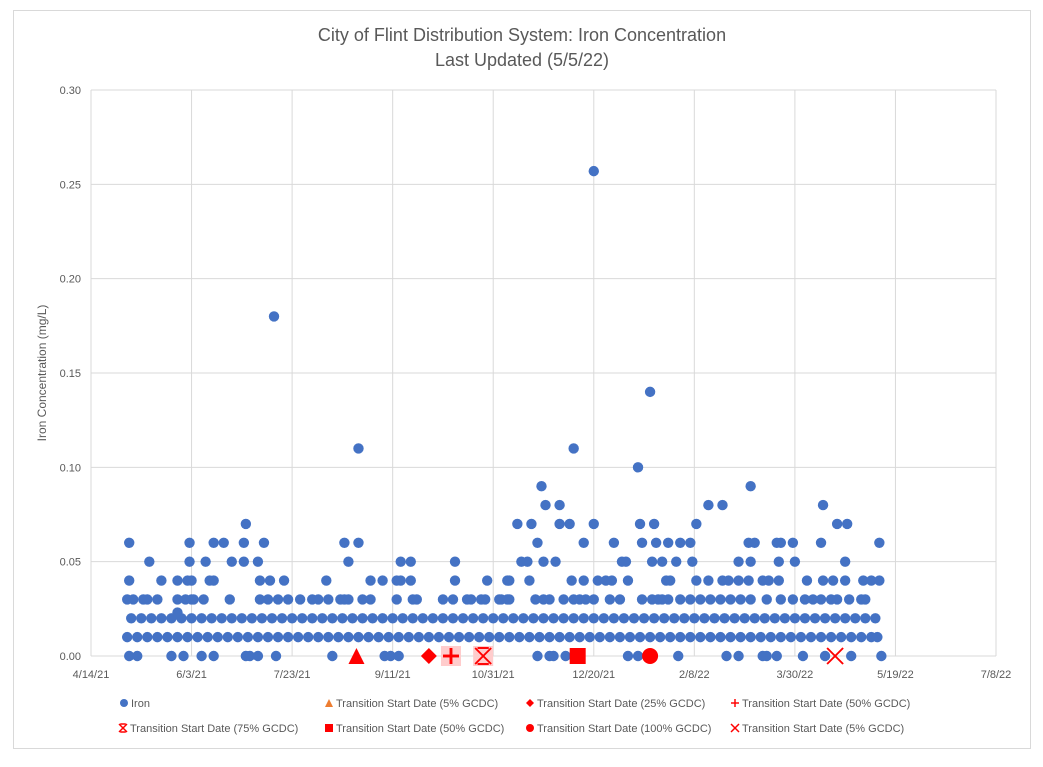 This screenshot has height=767, width=1043. I want to click on legend-item-5pct-b: Transition Start Date (5% GCDC), so click(817, 729).